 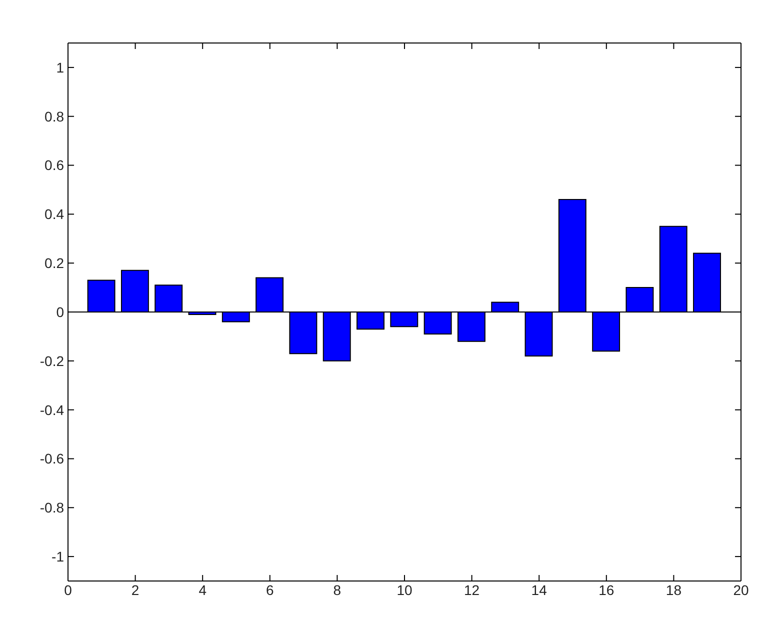 What do you see at coordinates (58, 556) in the screenshot?
I see `y-tick-label: -1` at bounding box center [58, 556].